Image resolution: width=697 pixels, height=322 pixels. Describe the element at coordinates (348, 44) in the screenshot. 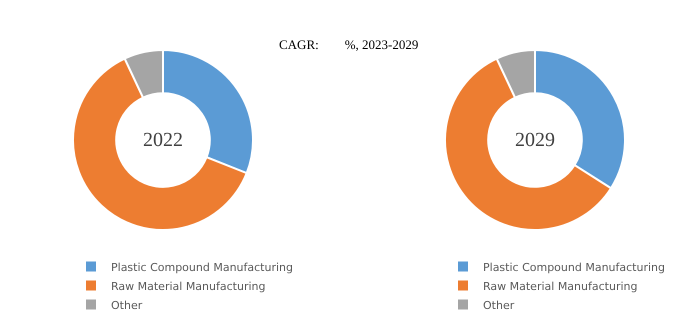

I see `text: CAGR: %, 2023-2029` at that location.